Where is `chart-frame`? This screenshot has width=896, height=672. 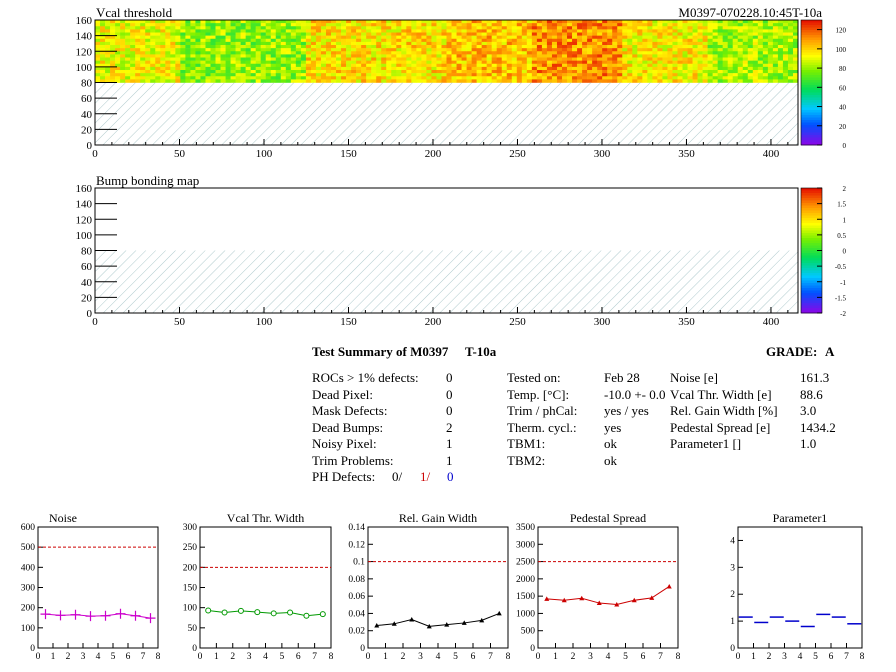
chart-frame is located at coordinates (800, 587).